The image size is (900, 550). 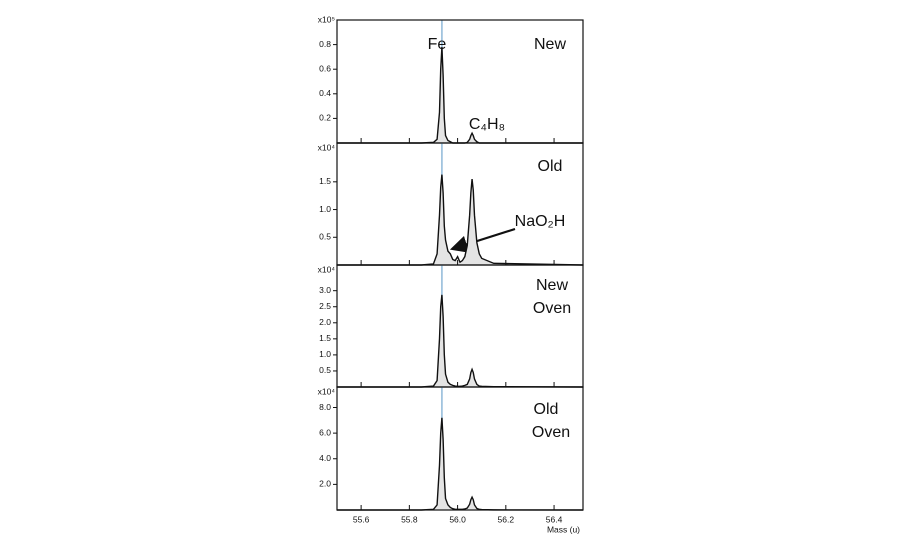 I want to click on x-tick-label: 55.8, so click(x=409, y=519).